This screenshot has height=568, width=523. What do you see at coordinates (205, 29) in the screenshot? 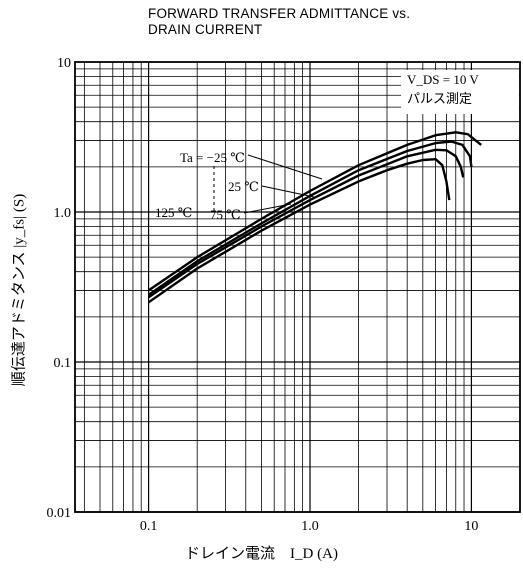
I see `chart-title-line2: DRAIN CURRENT` at bounding box center [205, 29].